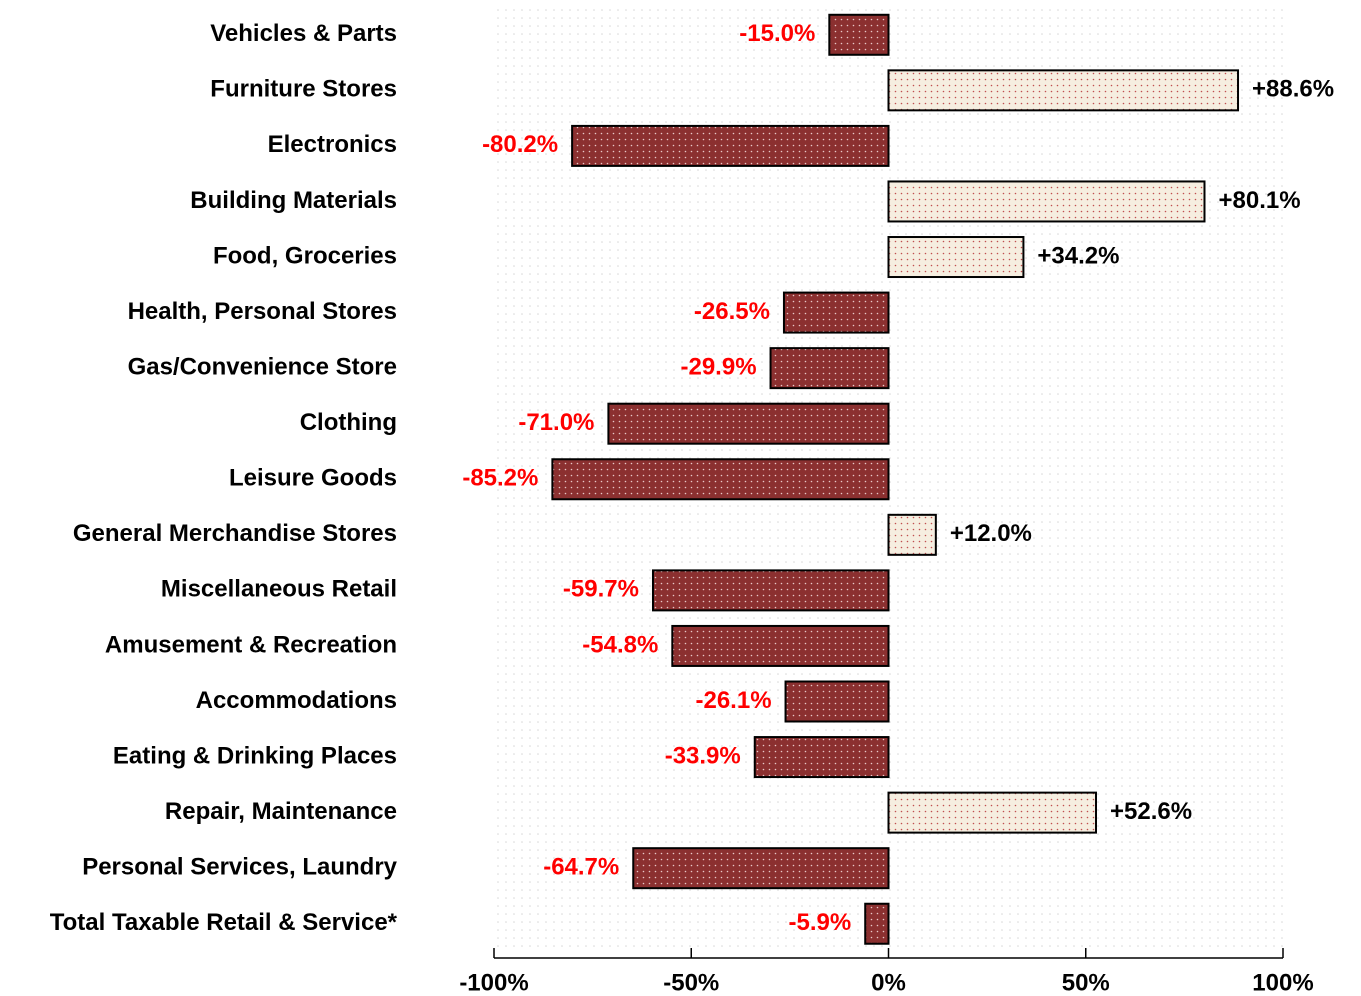 The image size is (1361, 996). Describe the element at coordinates (733, 700) in the screenshot. I see `value-label: -26.1%` at that location.